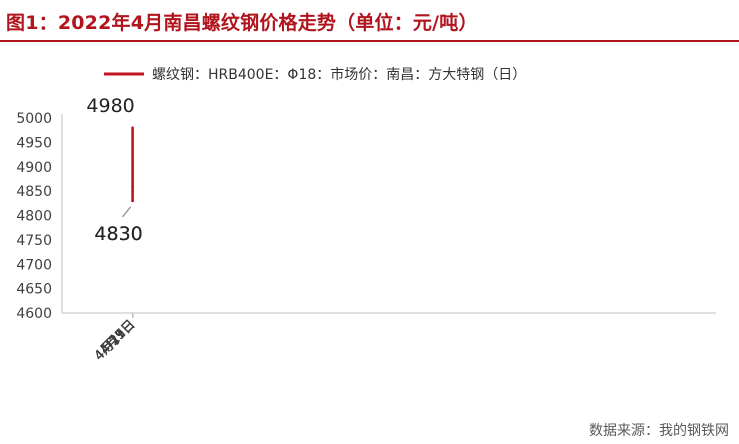 The height and width of the screenshot is (444, 739). Describe the element at coordinates (126, 212) in the screenshot. I see `annotation-leader` at that location.